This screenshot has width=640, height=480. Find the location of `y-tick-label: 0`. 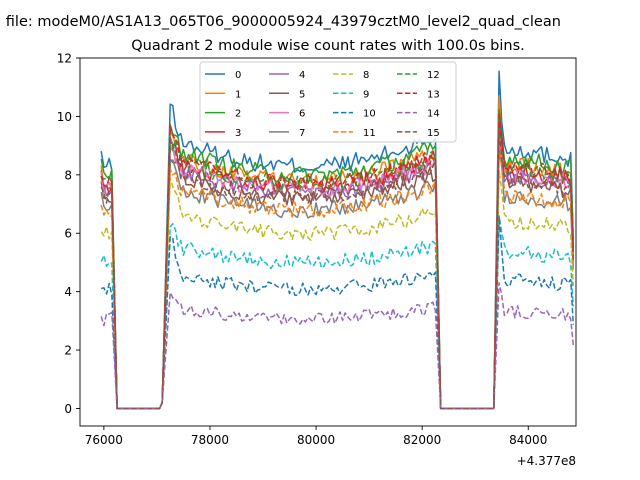

y-tick-label: 0 is located at coordinates (68, 409).